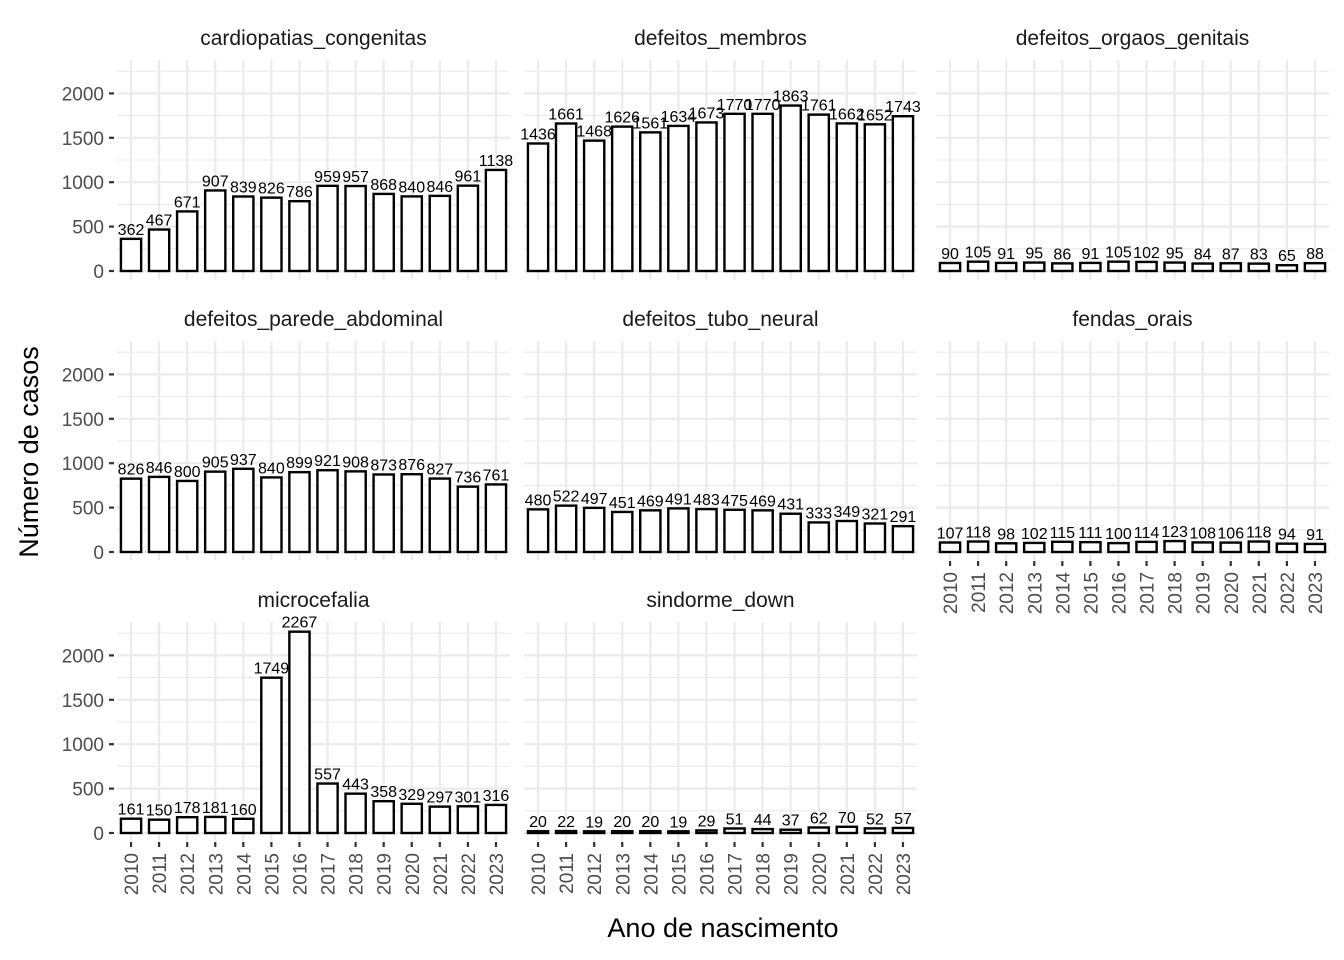 Image resolution: width=1344 pixels, height=960 pixels. Describe the element at coordinates (650, 501) in the screenshot. I see `bar-value-label: 469` at that location.